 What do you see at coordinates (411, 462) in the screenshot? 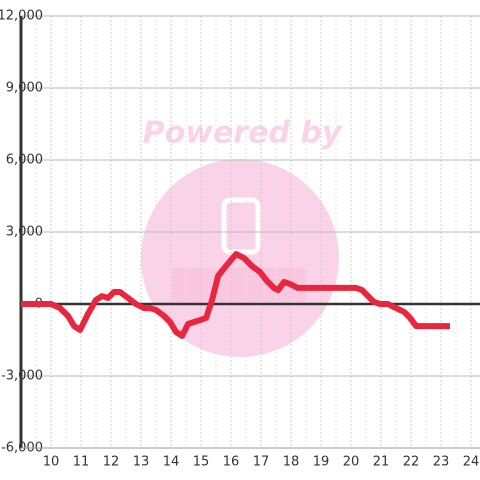
I see `x-tick-label: 22` at bounding box center [411, 462].